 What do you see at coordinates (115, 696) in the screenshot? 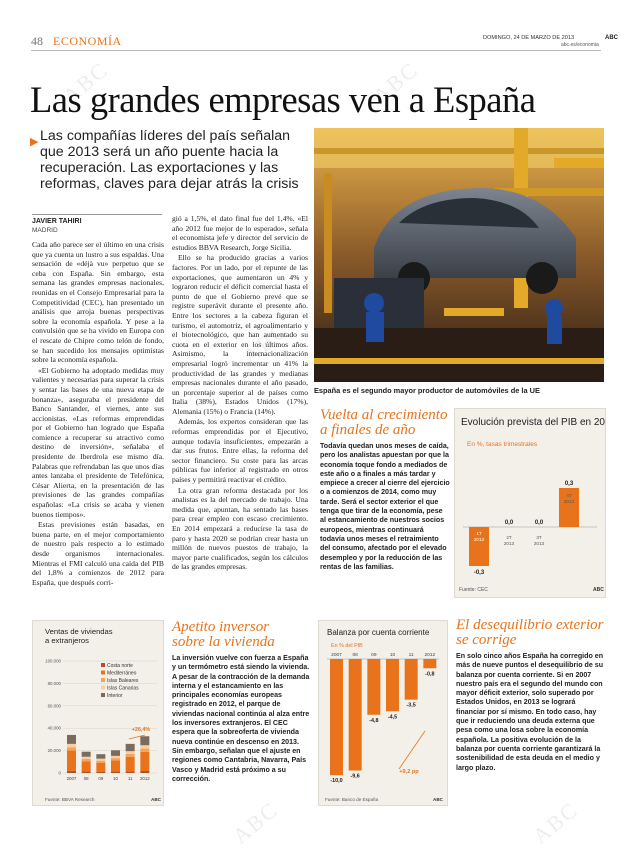
I see `legend-label: Interior` at bounding box center [115, 696].